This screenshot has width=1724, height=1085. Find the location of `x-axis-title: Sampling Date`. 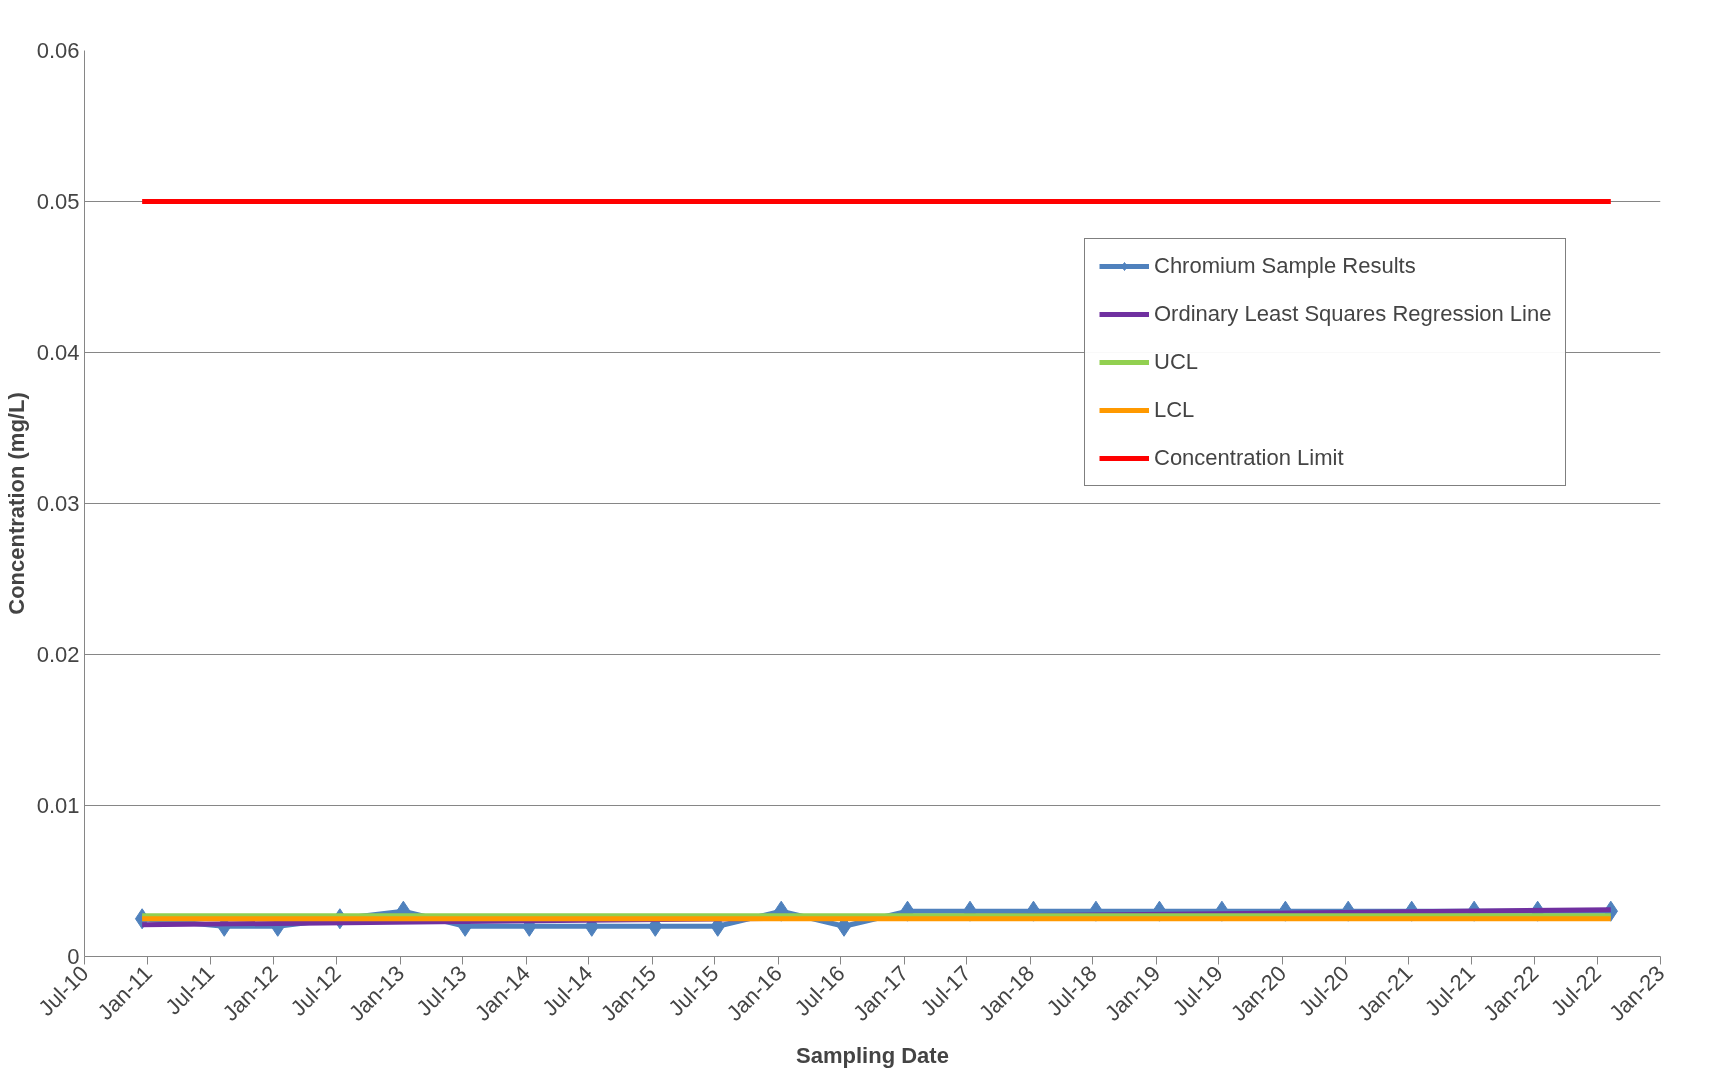

x-axis-title: Sampling Date is located at coordinates (872, 1055).